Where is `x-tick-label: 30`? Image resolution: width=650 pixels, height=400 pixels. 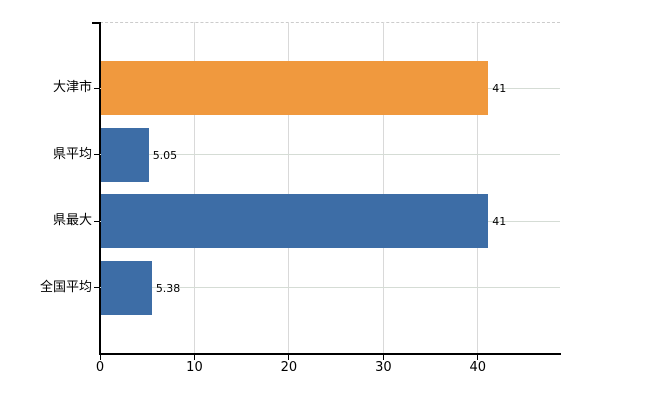 x-tick-label: 30 is located at coordinates (383, 367).